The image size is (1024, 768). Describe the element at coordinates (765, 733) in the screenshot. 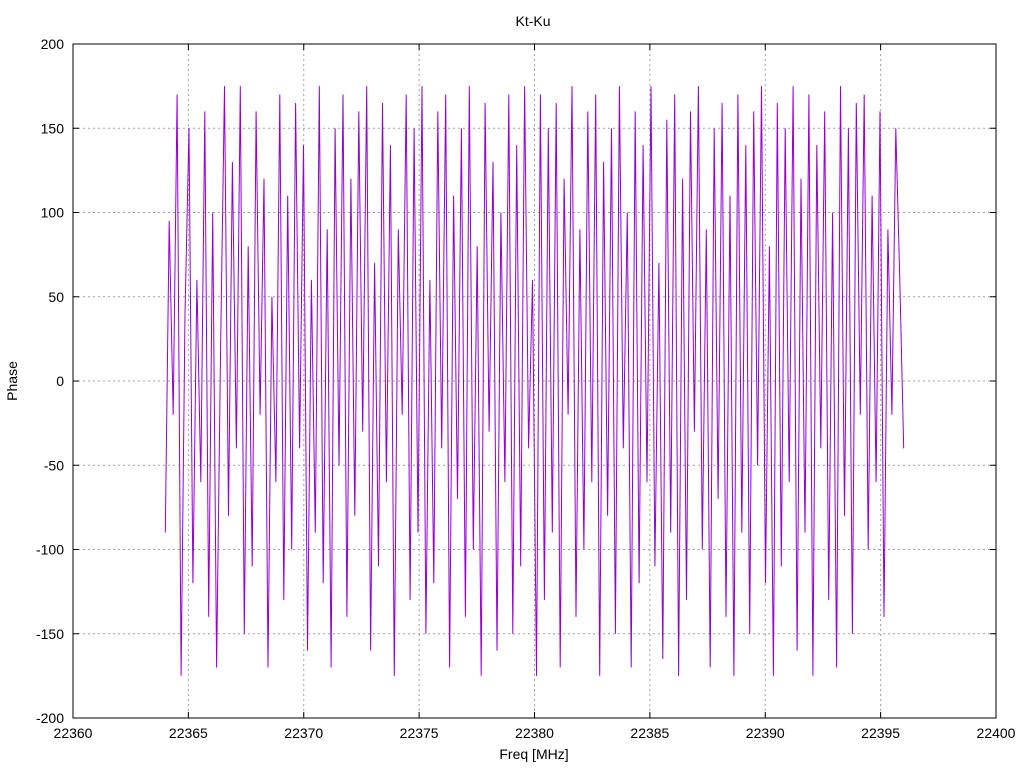

I see `x-tick-label: 22390` at that location.